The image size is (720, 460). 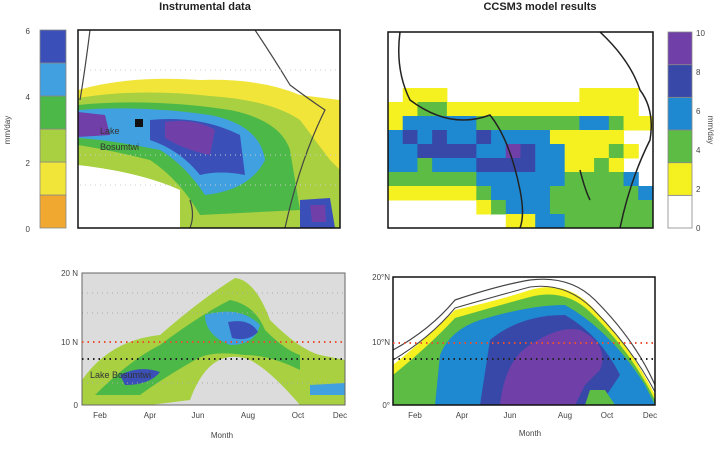 I want to click on lake-marker, so click(x=139, y=123).